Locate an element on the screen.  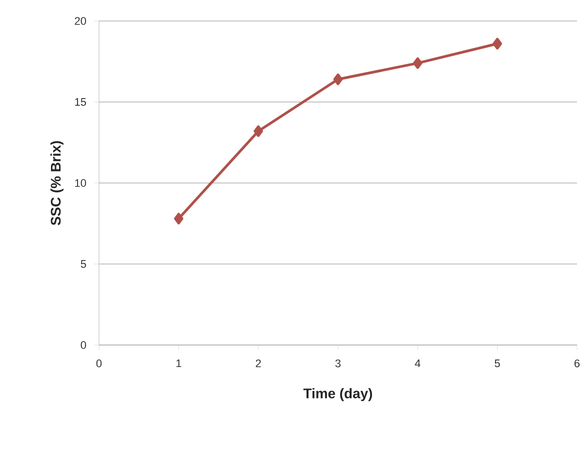
y-tick-label: 15 is located at coordinates (80, 102).